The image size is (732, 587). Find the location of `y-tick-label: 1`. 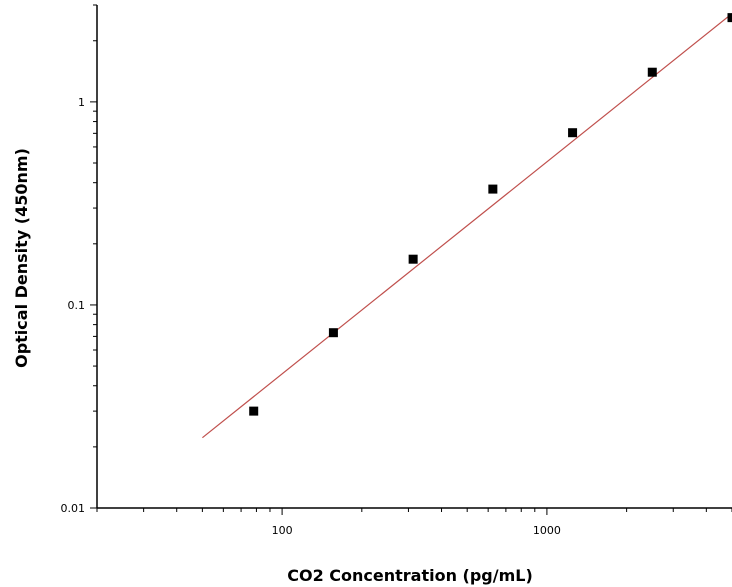

y-tick-label: 1 is located at coordinates (81, 102).